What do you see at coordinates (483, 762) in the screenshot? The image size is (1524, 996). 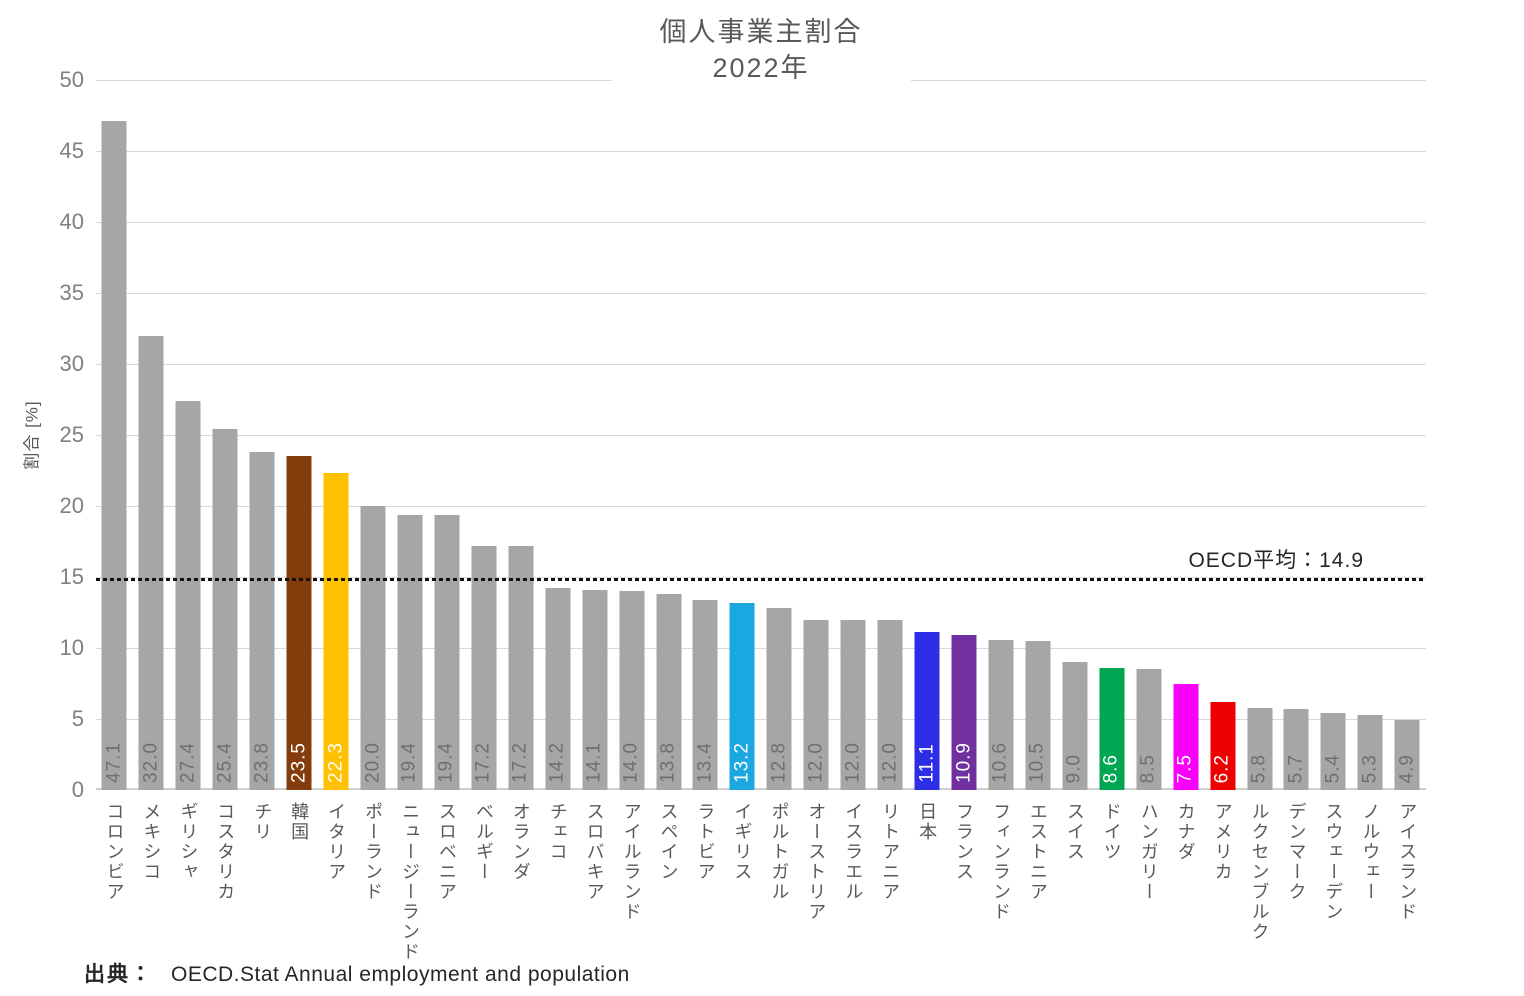 I see `bar-value-label: 17.2` at bounding box center [483, 762].